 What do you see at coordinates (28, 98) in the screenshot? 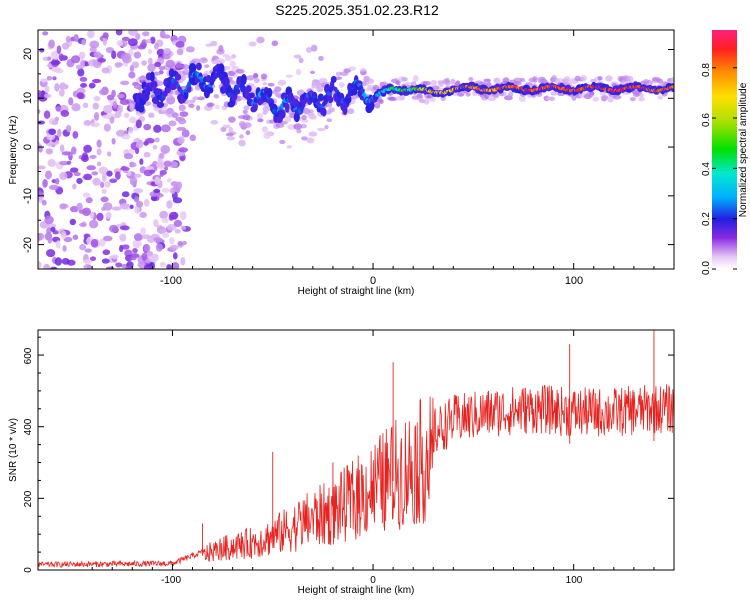
I see `spectrogram-ytick-label: 10` at bounding box center [28, 98].